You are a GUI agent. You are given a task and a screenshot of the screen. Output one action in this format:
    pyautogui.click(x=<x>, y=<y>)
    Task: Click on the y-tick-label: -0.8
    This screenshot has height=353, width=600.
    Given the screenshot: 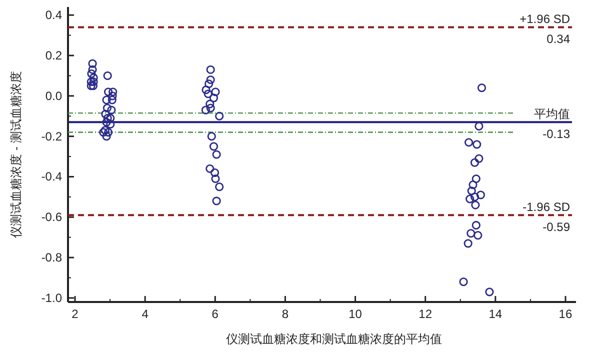 What is the action you would take?
    pyautogui.click(x=51, y=257)
    